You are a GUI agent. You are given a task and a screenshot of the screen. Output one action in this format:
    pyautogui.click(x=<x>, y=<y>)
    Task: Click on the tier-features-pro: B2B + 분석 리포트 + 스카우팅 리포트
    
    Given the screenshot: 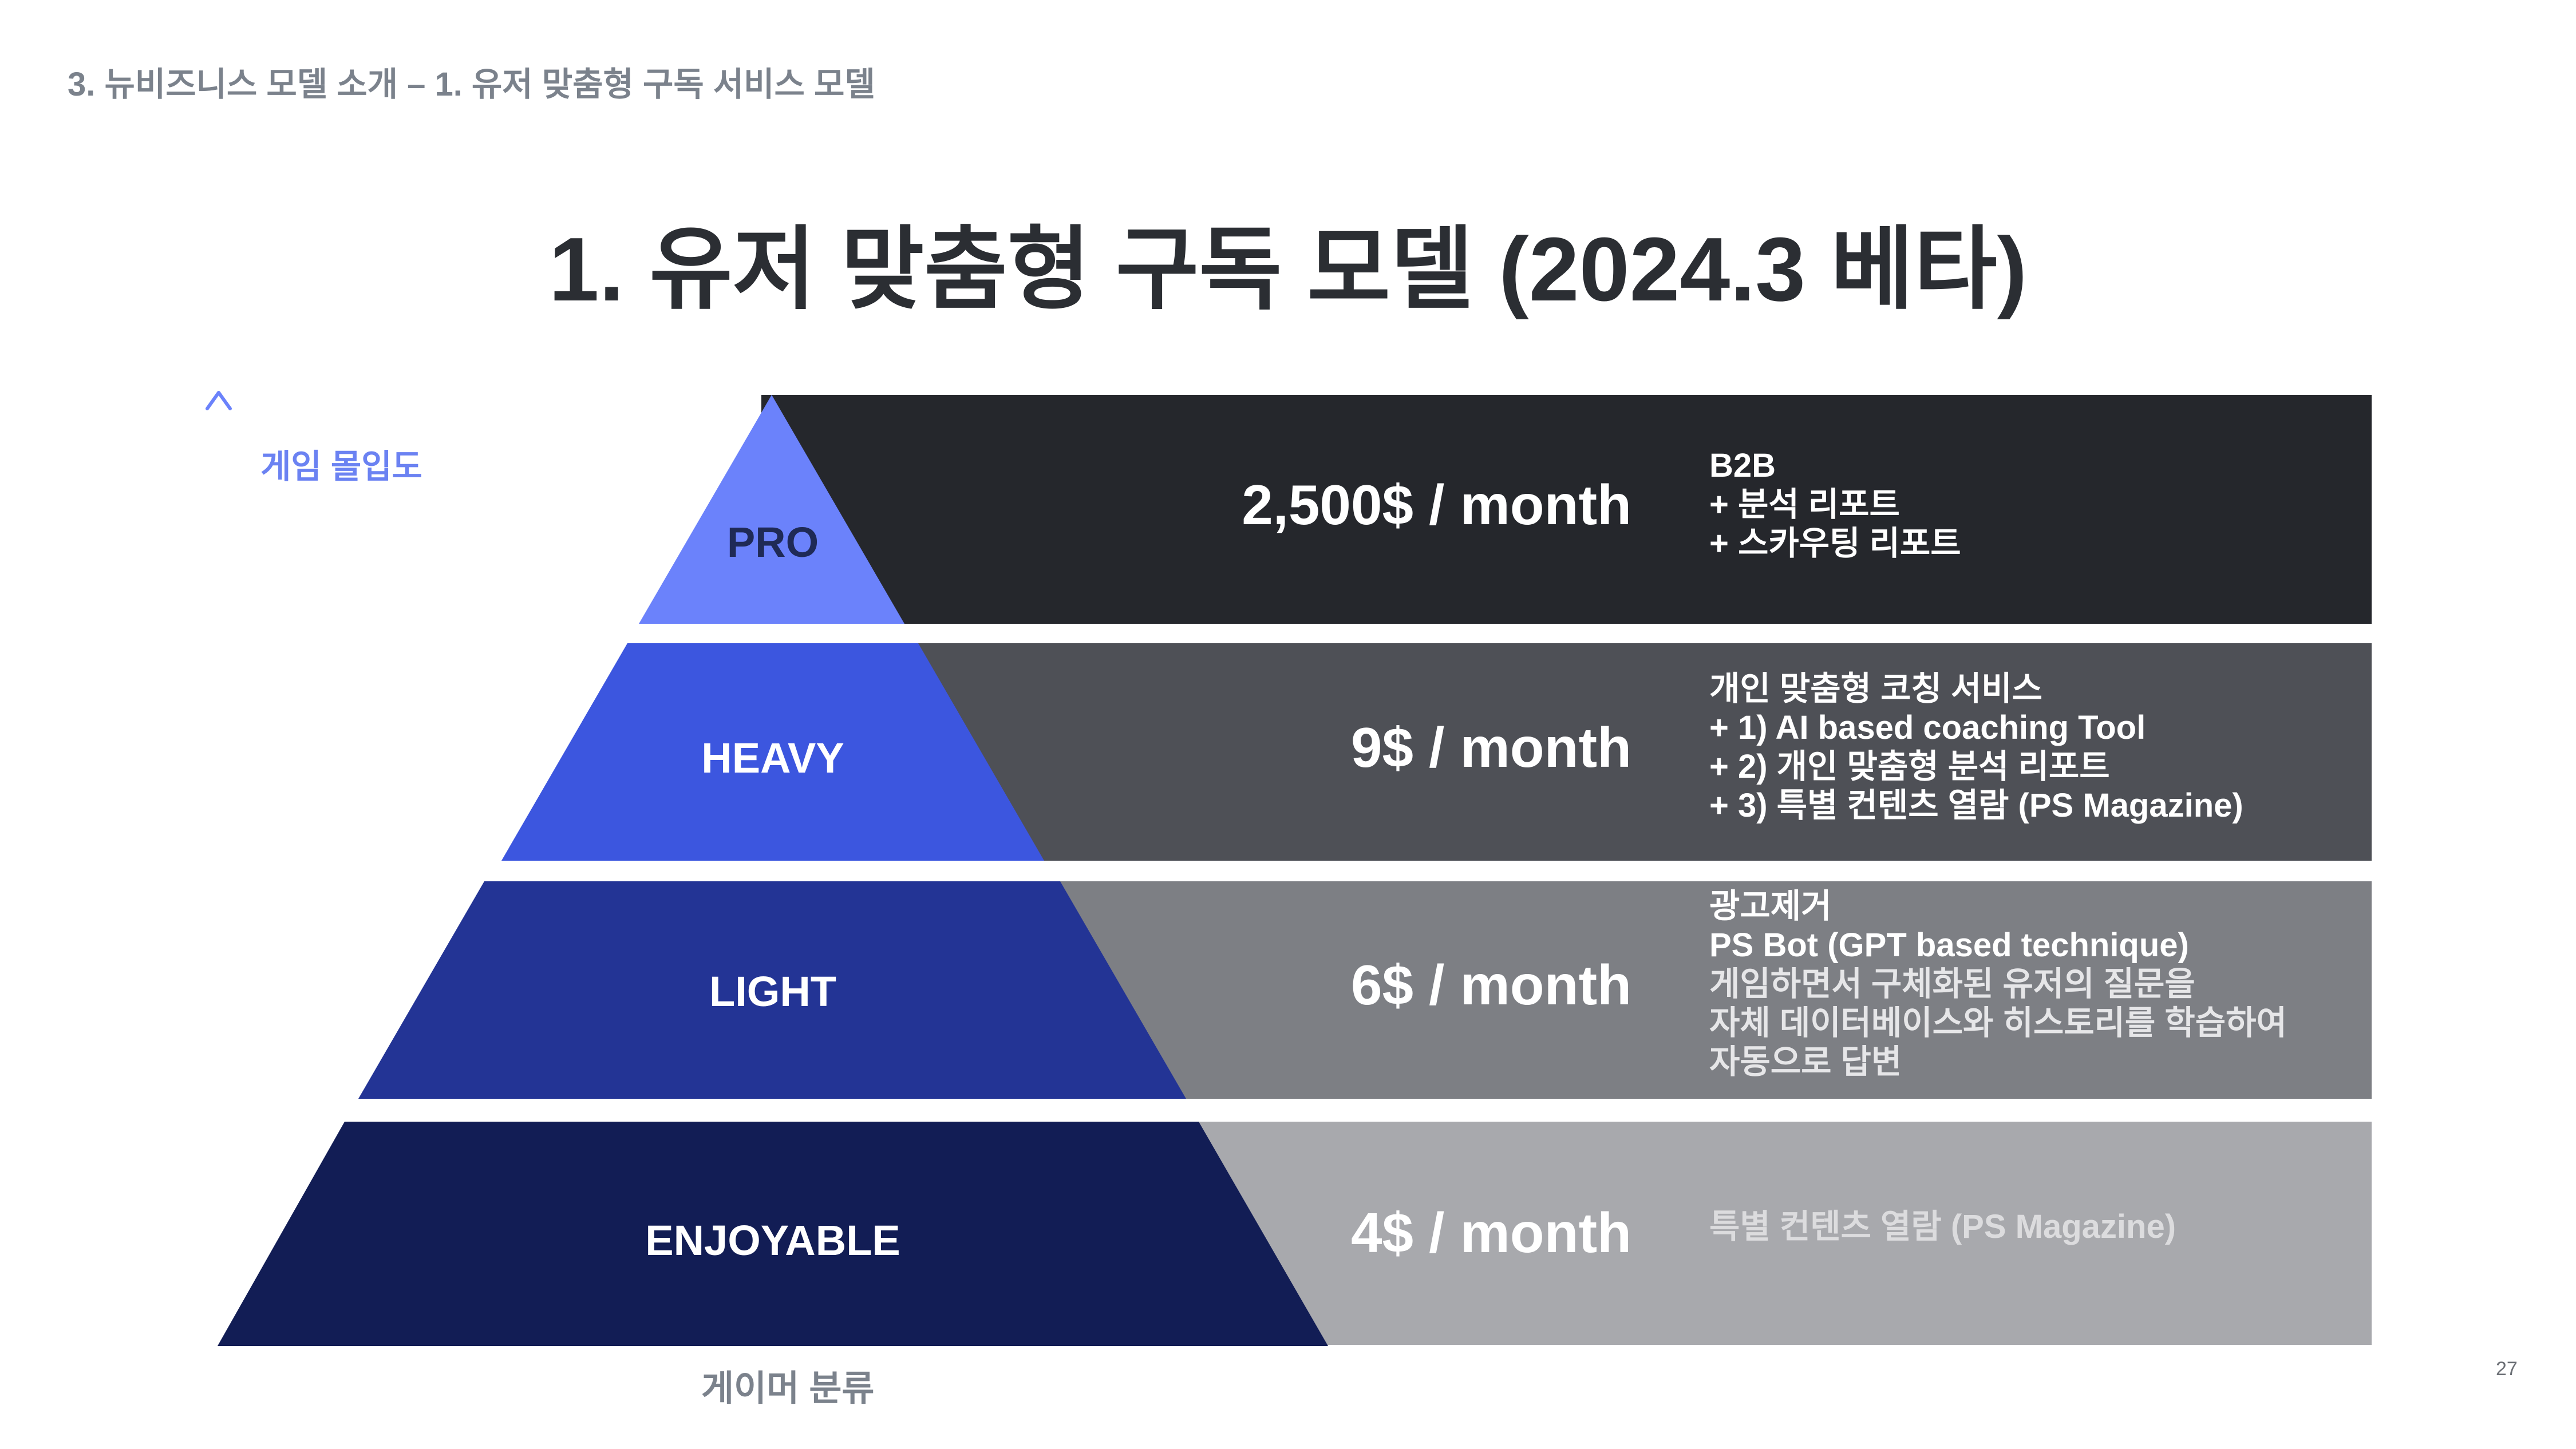 What is the action you would take?
    pyautogui.click(x=1835, y=504)
    